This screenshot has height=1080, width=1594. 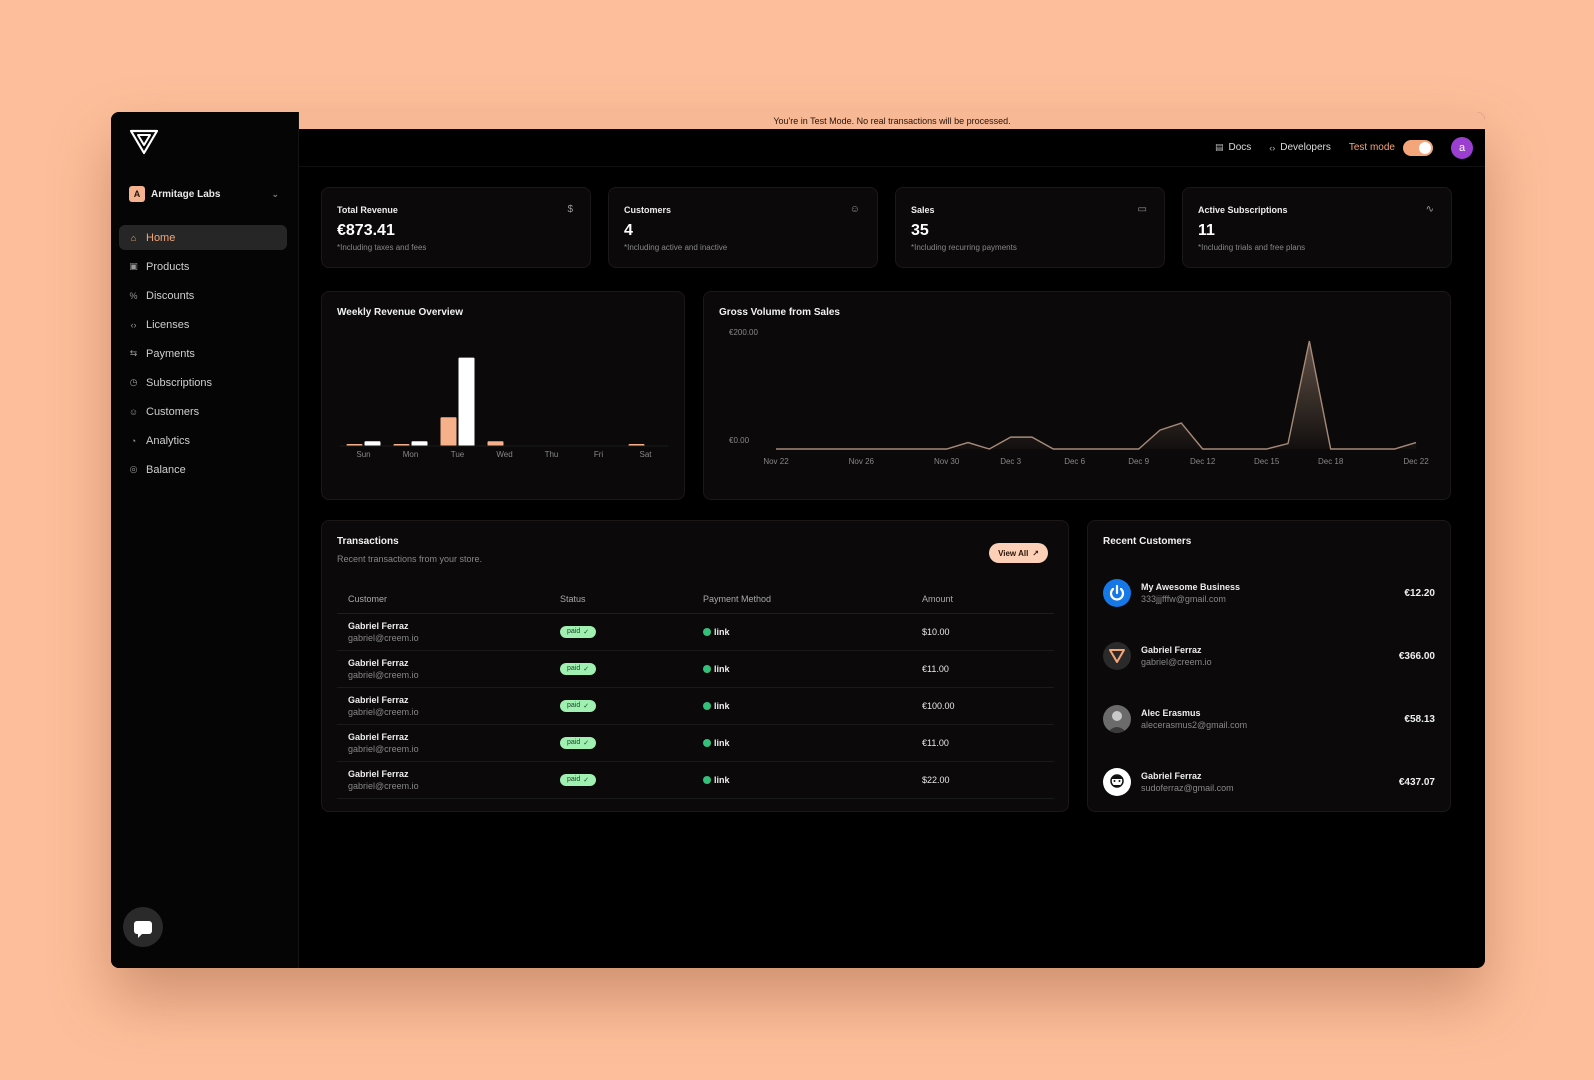 What do you see at coordinates (779, 312) in the screenshot?
I see `gross-volume-title: Gross Volume from Sales` at bounding box center [779, 312].